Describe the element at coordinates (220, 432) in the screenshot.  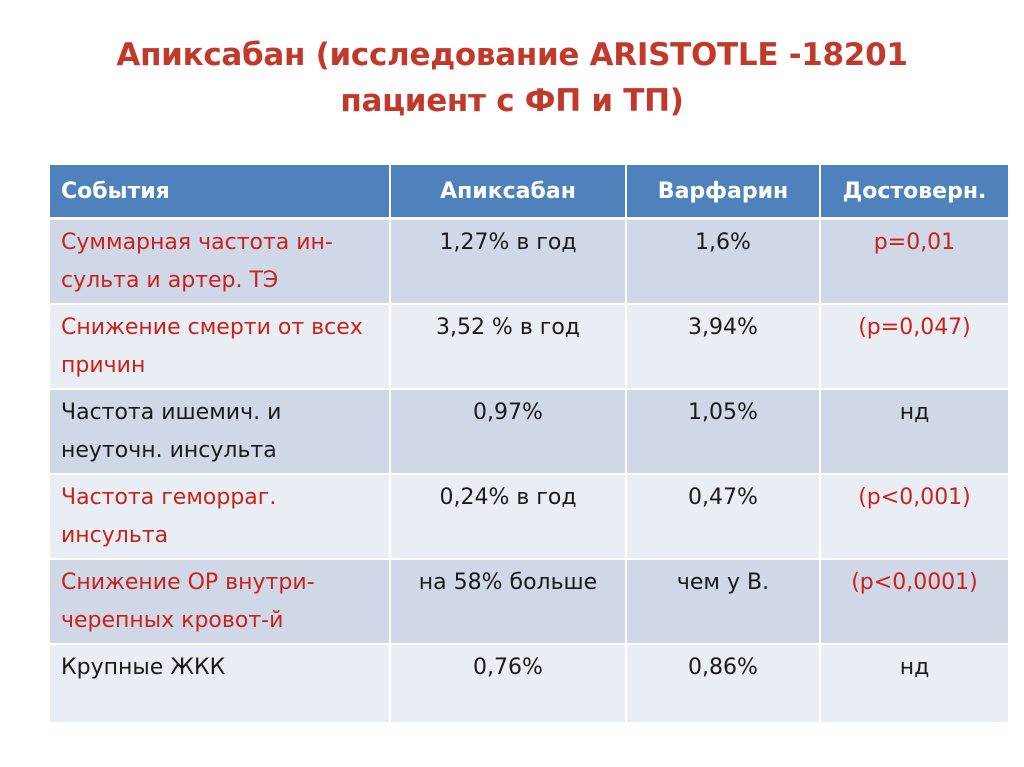
I see `cell-event: Частота ишемич. и неуточн. инсульта` at that location.